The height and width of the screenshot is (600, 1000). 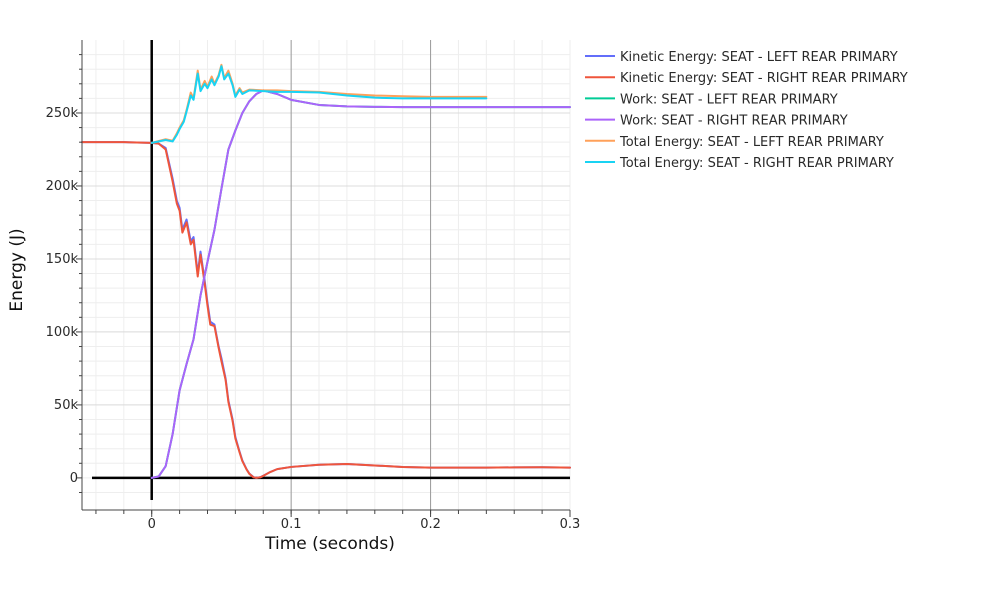 I want to click on y-tick-label: 250k, so click(x=62, y=113).